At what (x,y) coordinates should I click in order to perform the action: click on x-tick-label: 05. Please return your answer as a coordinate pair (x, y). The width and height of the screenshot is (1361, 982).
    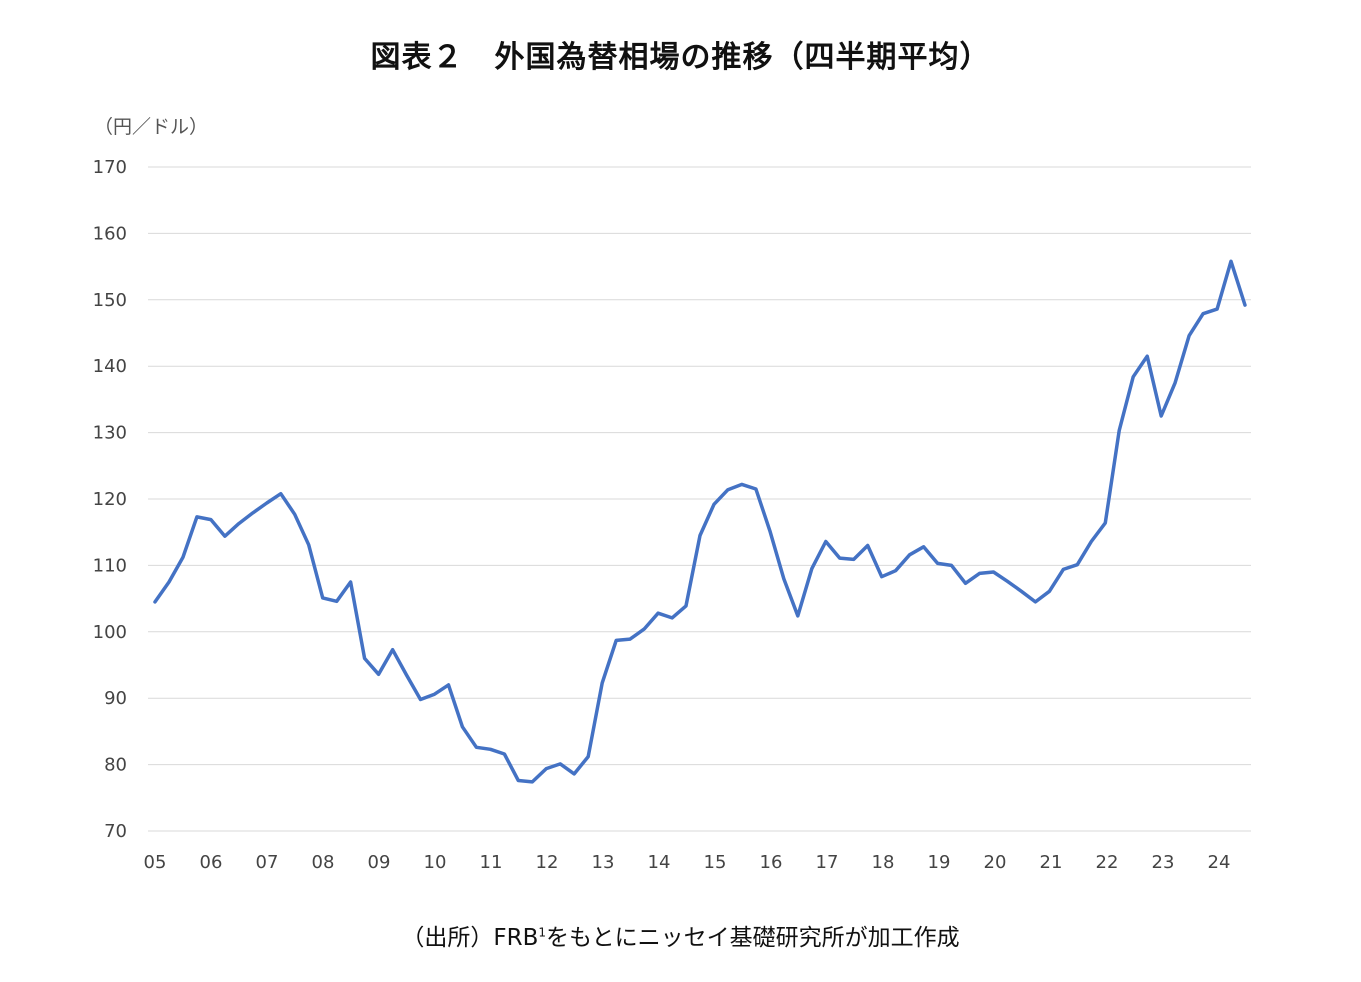
    Looking at the image, I should click on (155, 862).